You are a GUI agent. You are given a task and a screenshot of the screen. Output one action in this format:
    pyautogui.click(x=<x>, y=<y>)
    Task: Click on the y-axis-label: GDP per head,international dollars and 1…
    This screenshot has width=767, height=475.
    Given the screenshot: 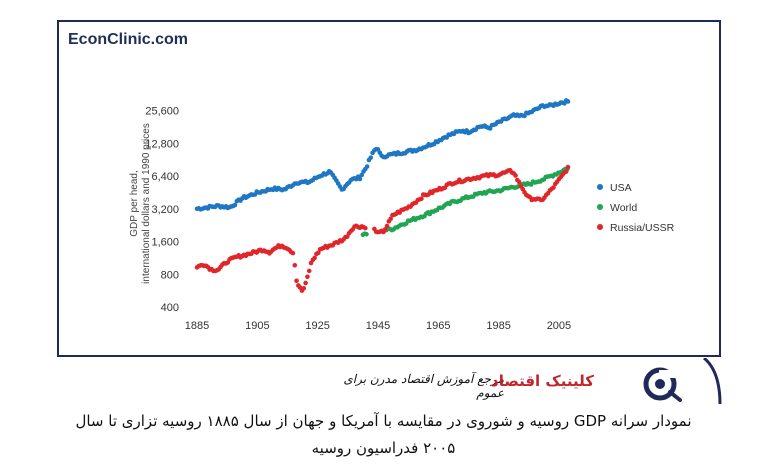 What is the action you would take?
    pyautogui.click(x=140, y=203)
    